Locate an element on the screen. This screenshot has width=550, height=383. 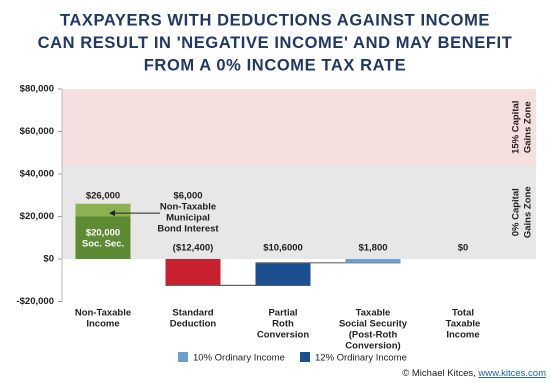
footer-text: © Michael Kitces, is located at coordinates (439, 373).